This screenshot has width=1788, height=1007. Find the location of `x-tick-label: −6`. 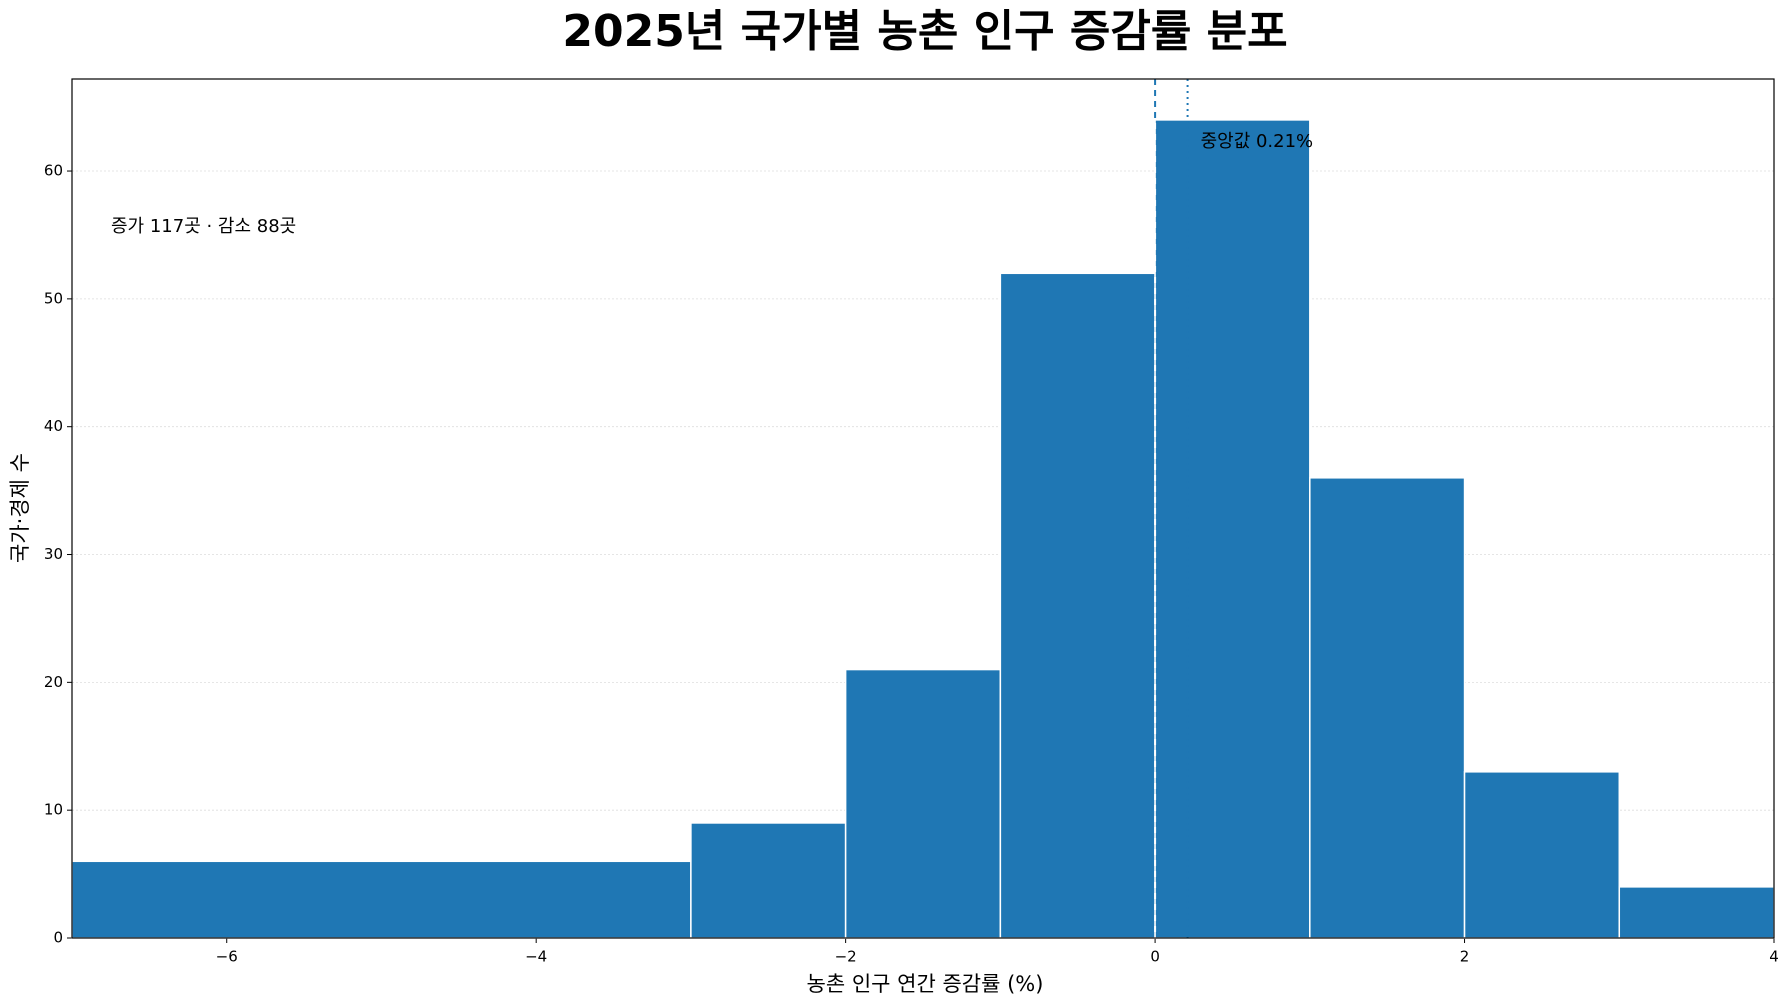

x-tick-label: −6 is located at coordinates (227, 957).